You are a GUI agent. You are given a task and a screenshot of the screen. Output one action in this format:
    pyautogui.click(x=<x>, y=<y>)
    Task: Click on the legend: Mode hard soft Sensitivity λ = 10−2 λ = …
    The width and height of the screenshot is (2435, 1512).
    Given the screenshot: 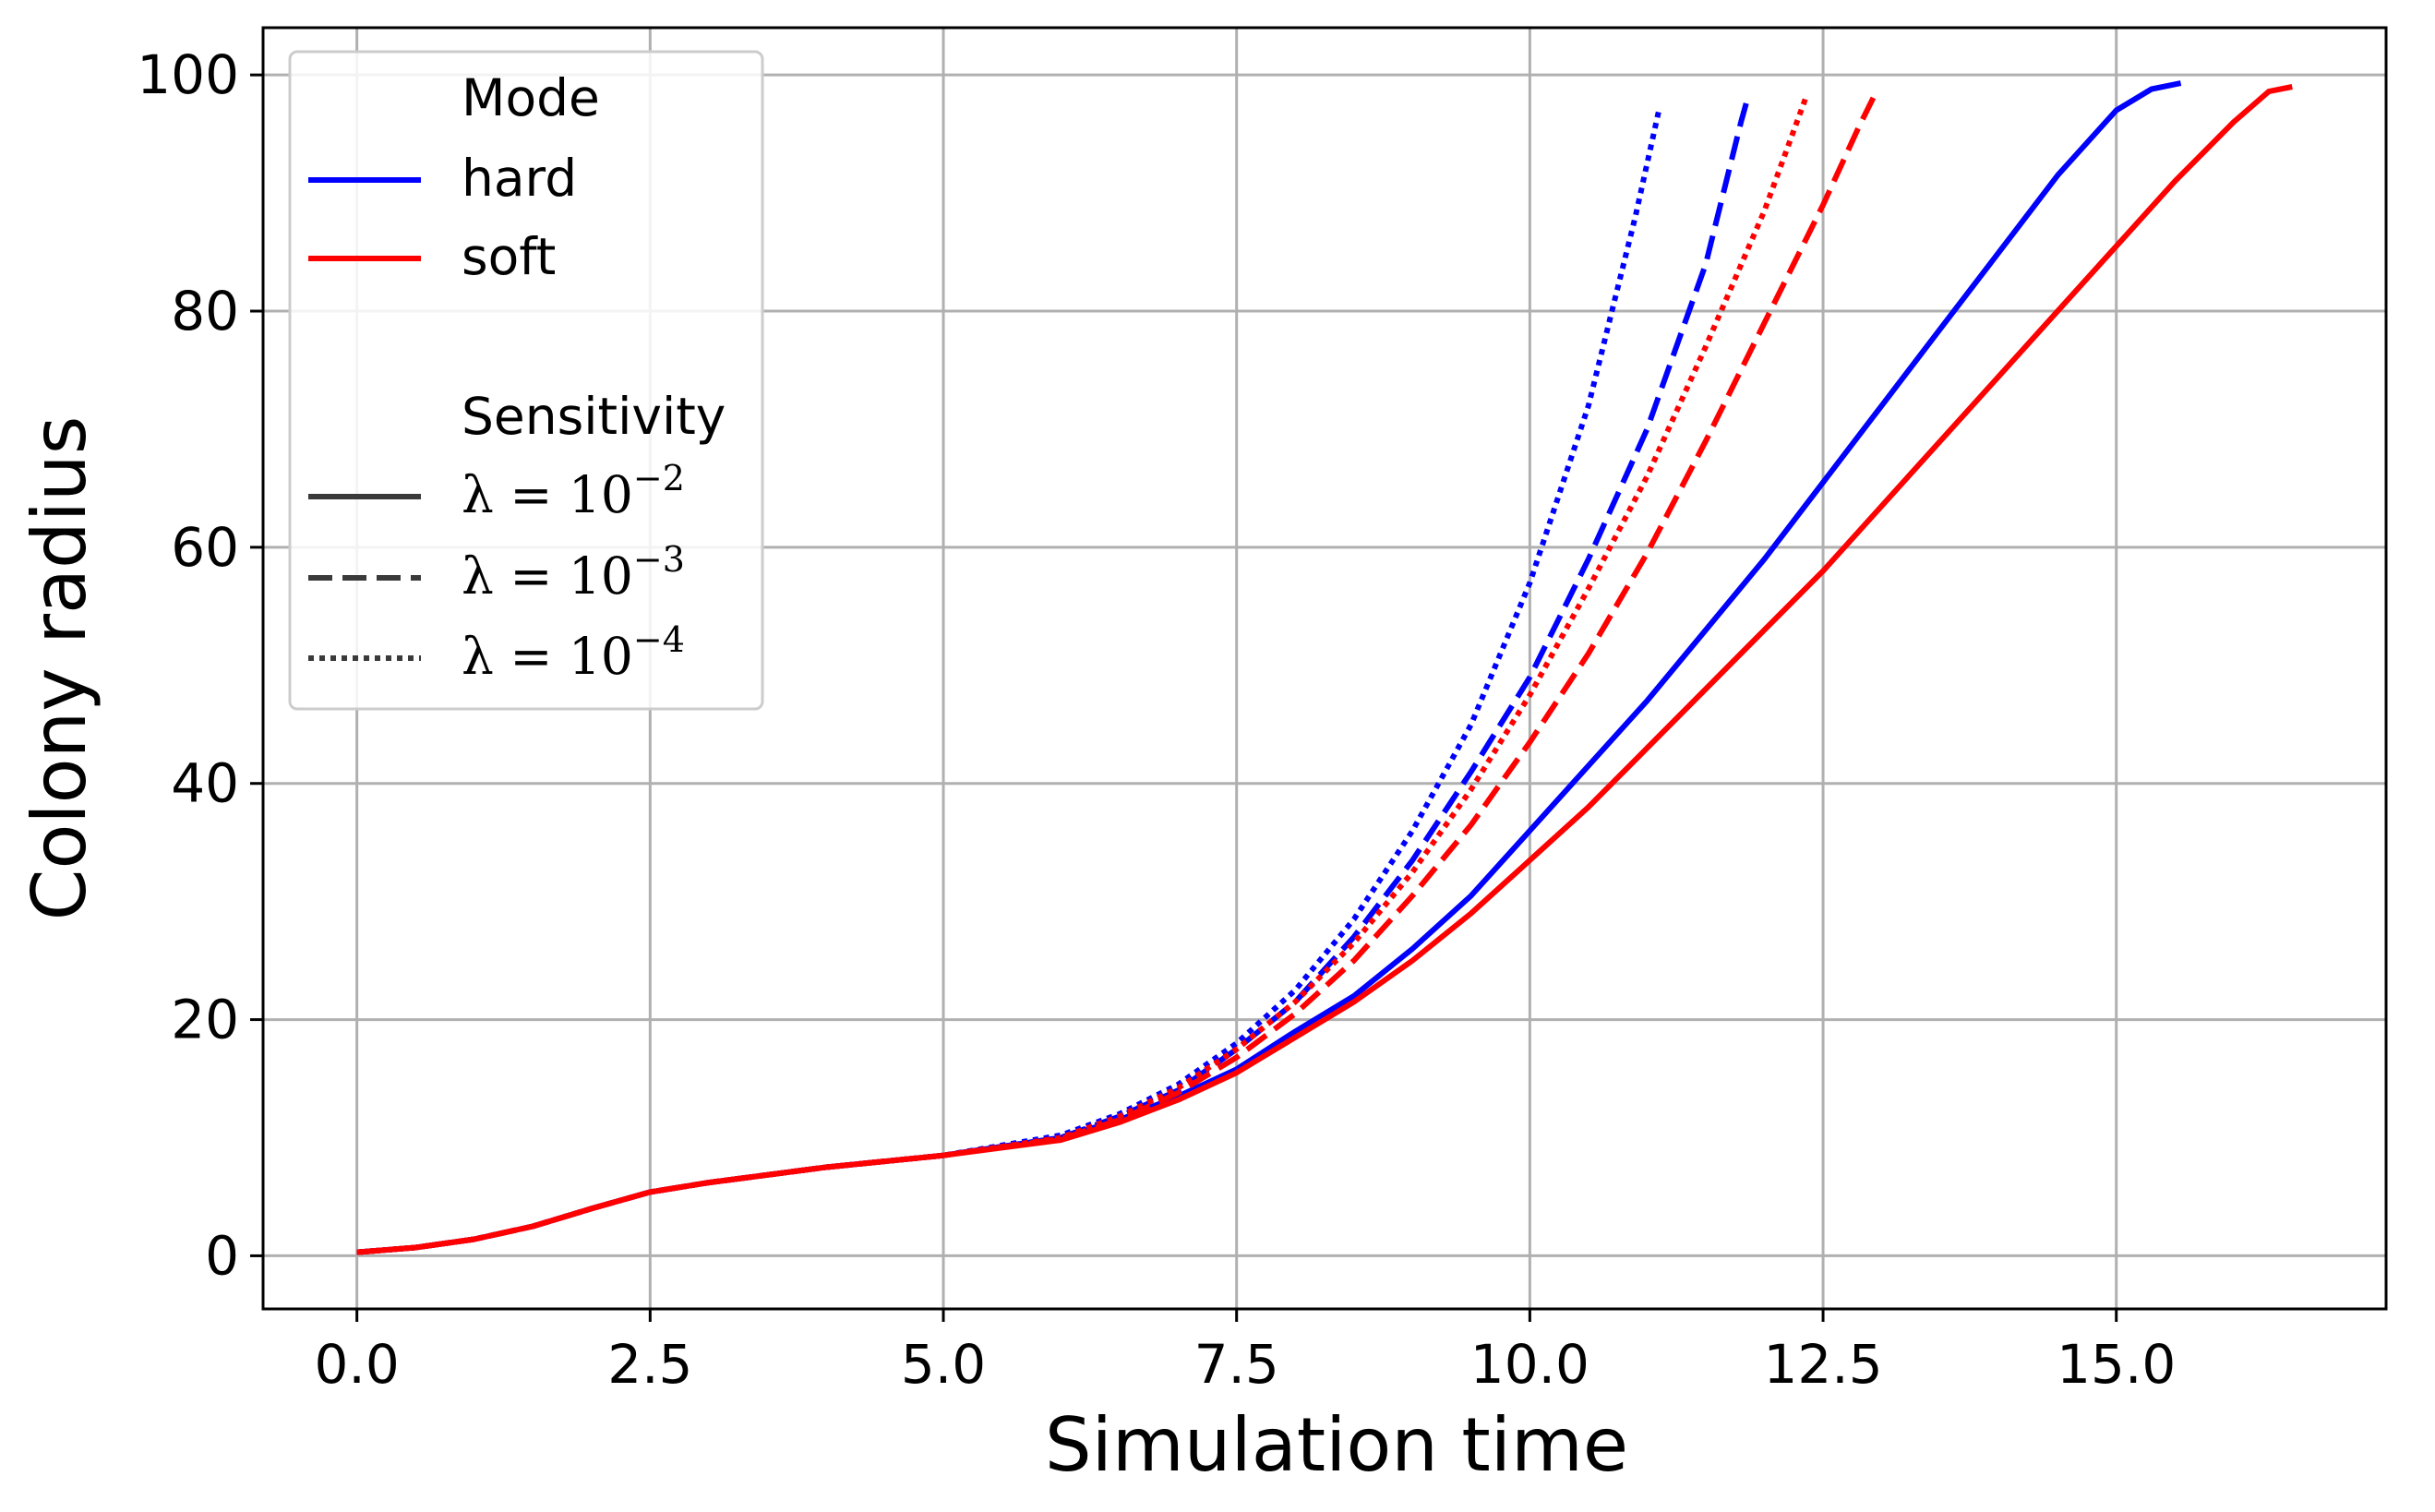 What is the action you would take?
    pyautogui.click(x=526, y=380)
    